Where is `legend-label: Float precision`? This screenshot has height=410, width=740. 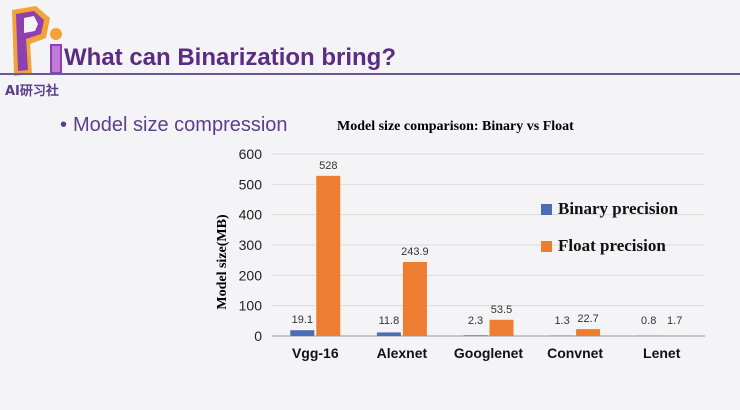 legend-label: Float precision is located at coordinates (612, 245).